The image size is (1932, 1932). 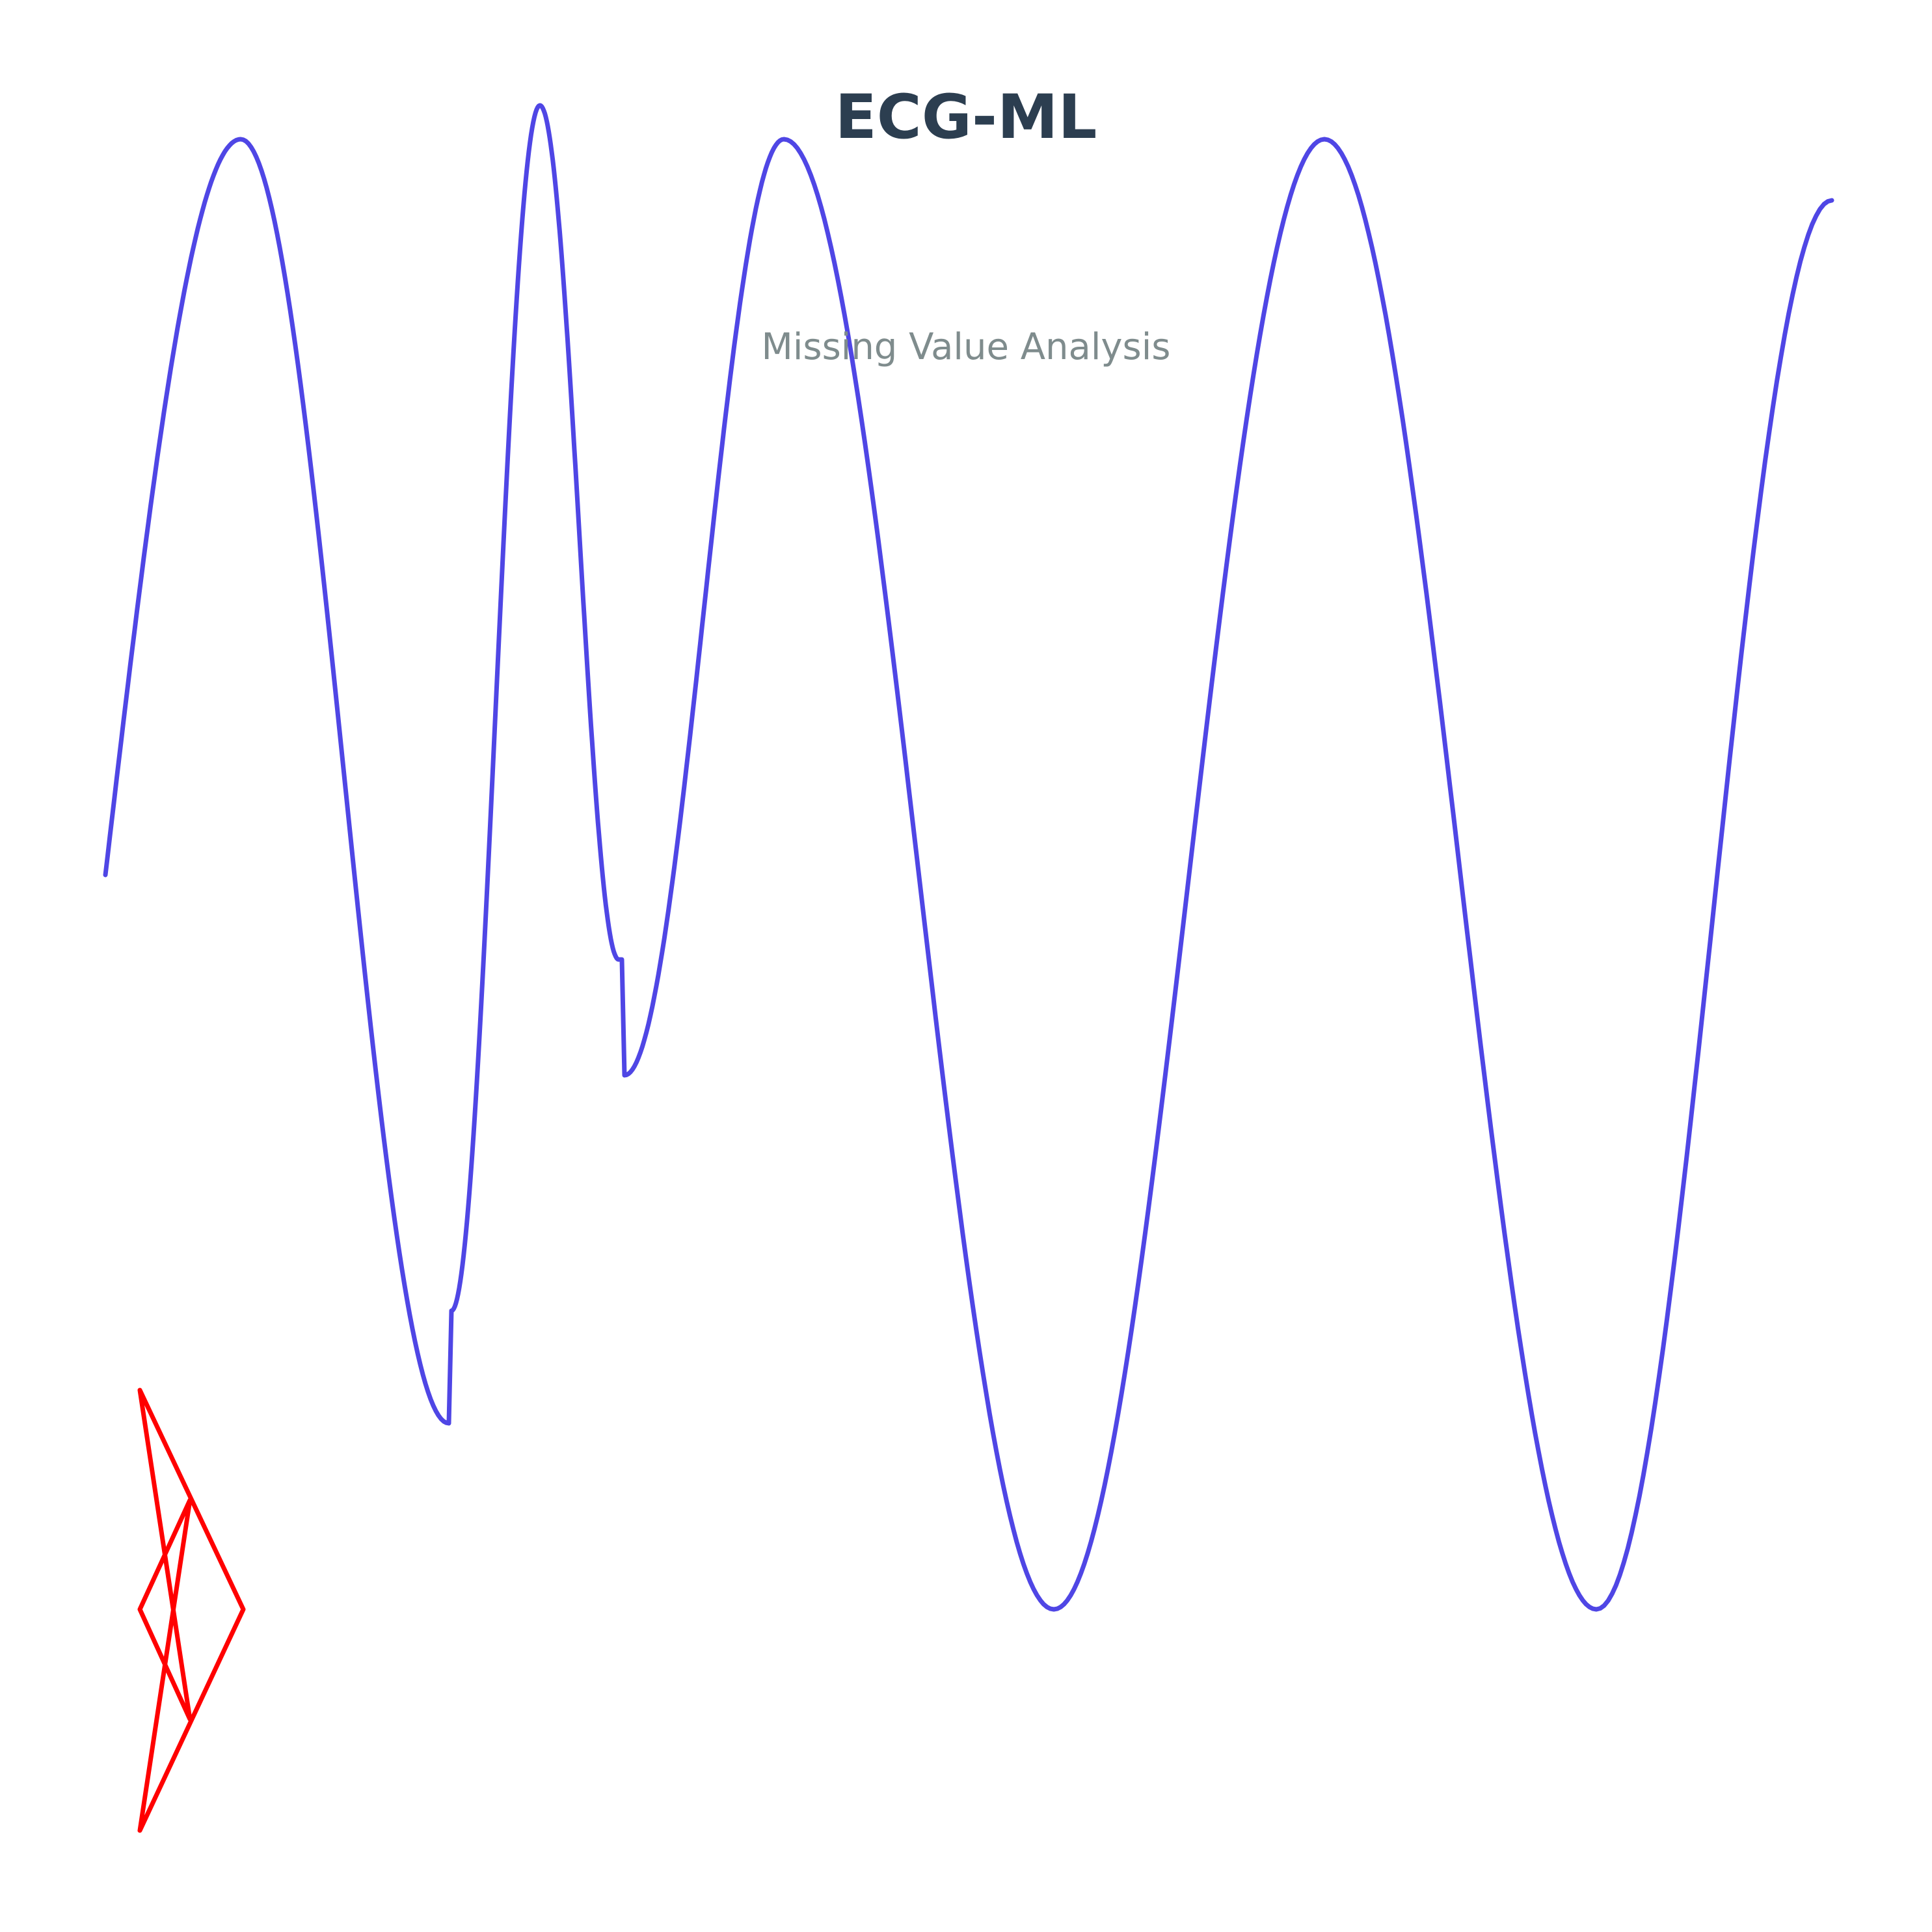 I want to click on page-subtitle: Missing Value Analysis, so click(x=966, y=347).